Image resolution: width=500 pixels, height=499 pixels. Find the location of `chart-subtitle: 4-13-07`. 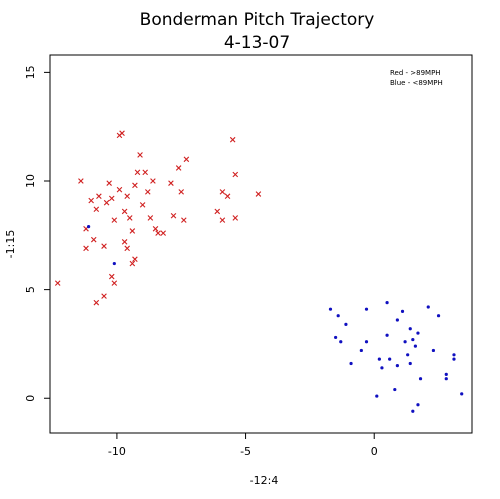

chart-subtitle: 4-13-07 is located at coordinates (257, 43).